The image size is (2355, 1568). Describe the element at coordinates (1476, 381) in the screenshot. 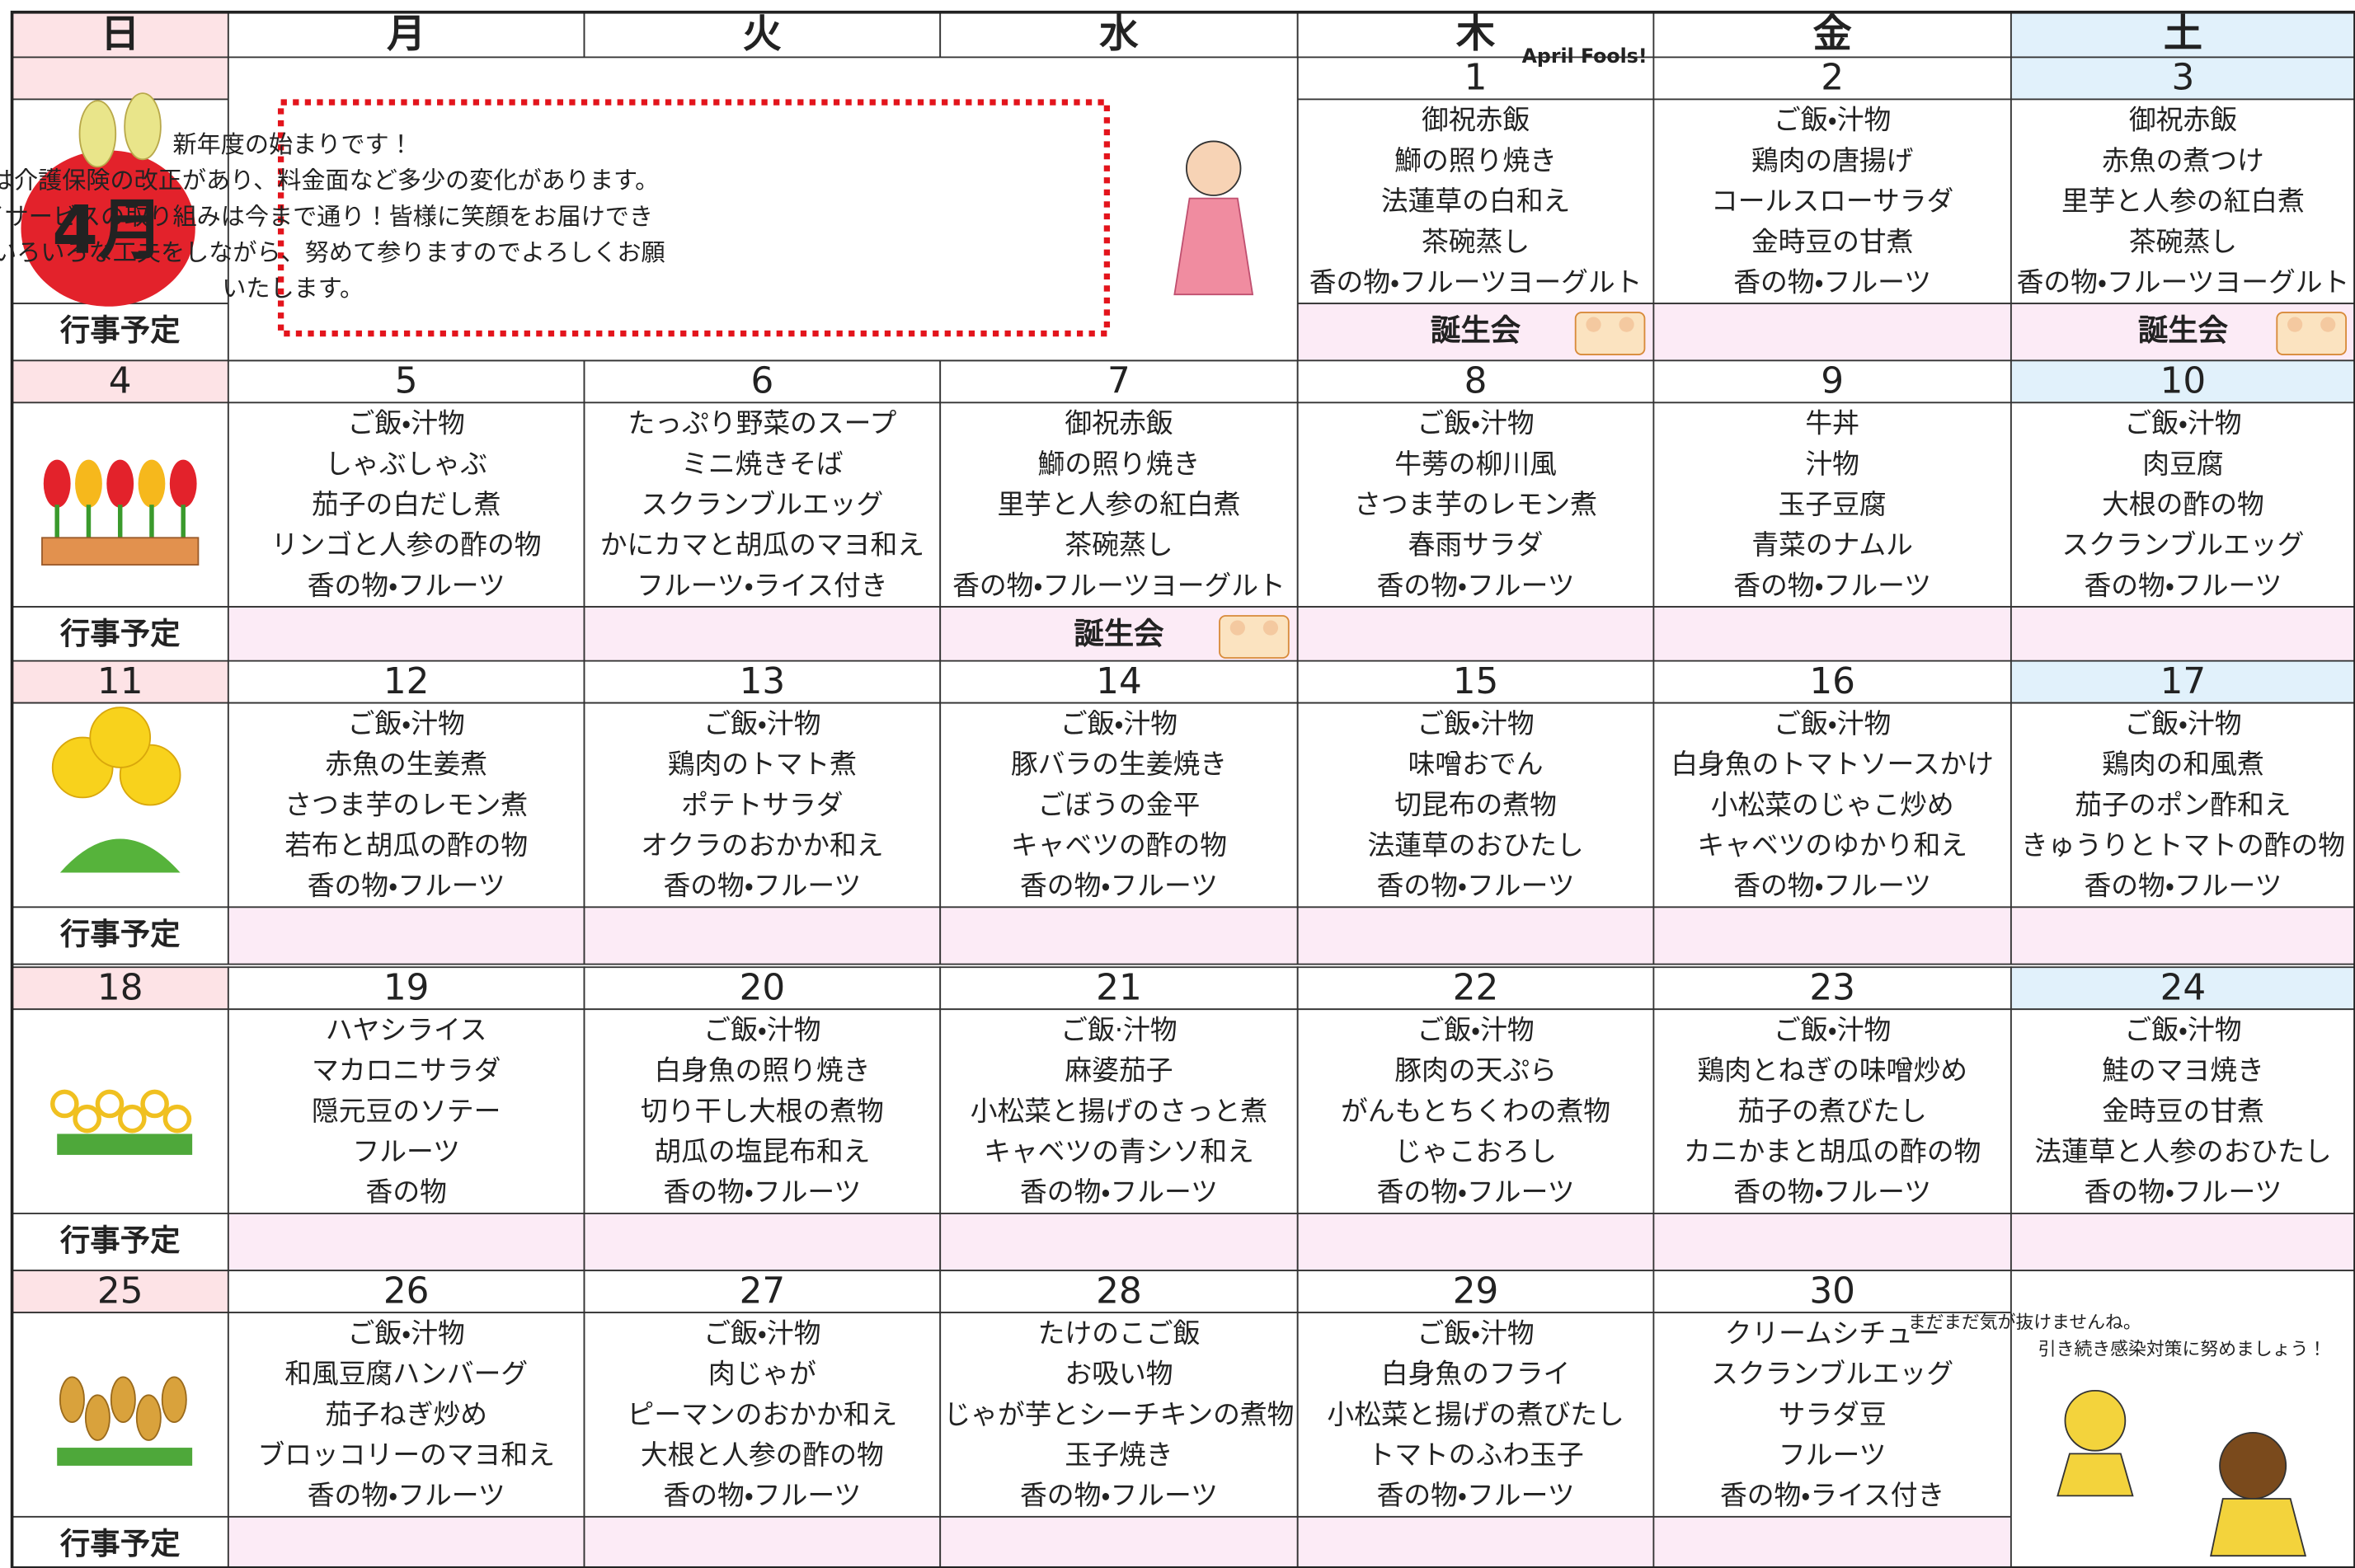

I see `day-number: 8` at that location.